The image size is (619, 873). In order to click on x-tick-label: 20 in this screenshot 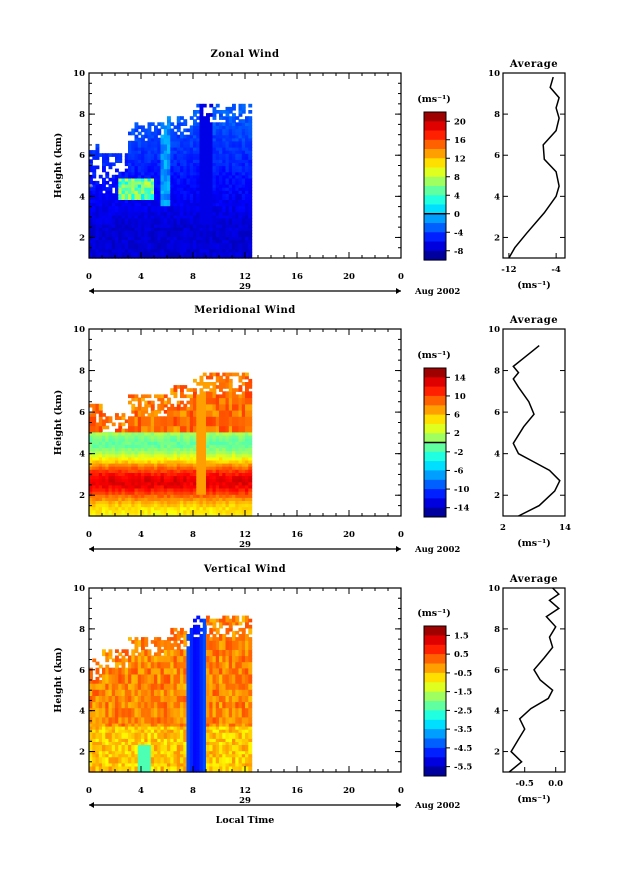, I will do `click(349, 535)`.